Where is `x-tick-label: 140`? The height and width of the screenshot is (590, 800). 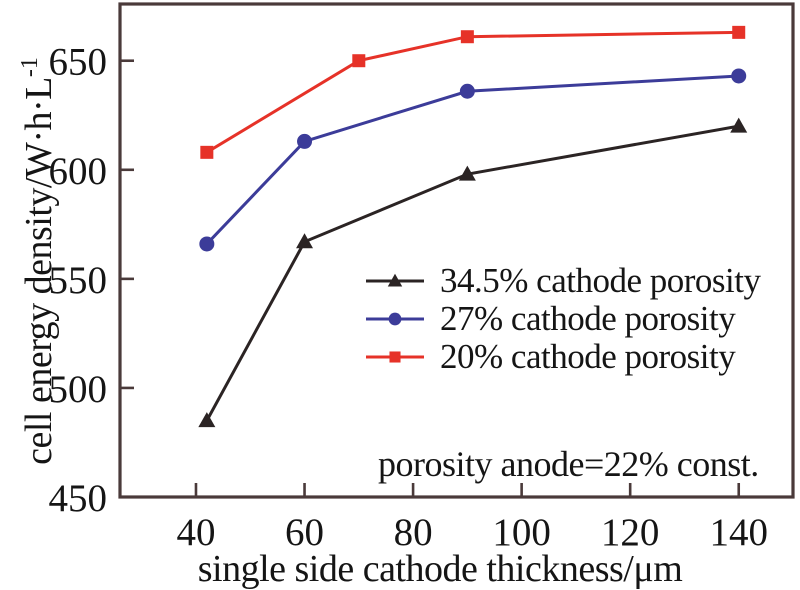
x-tick-label: 140 is located at coordinates (738, 532).